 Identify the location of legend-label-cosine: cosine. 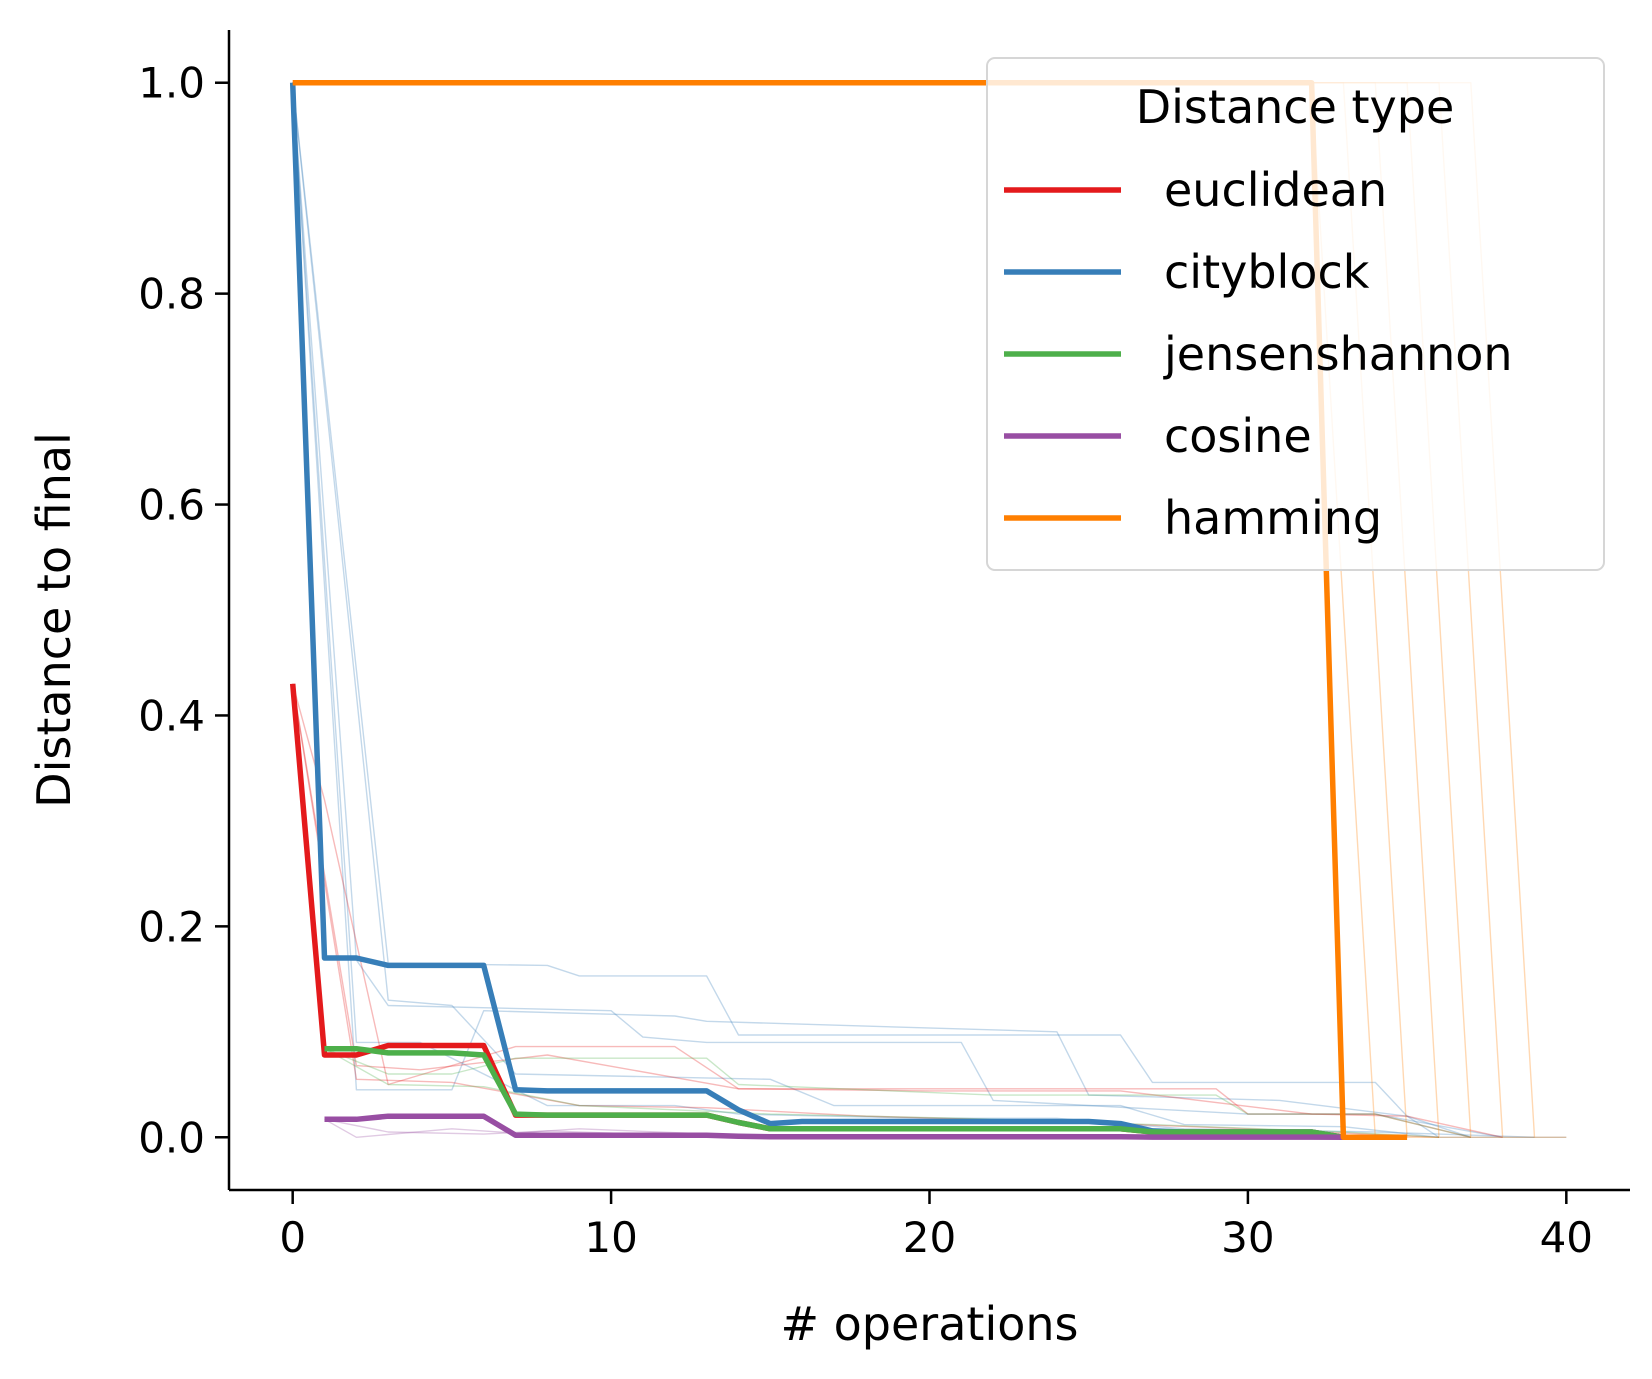
(1238, 436).